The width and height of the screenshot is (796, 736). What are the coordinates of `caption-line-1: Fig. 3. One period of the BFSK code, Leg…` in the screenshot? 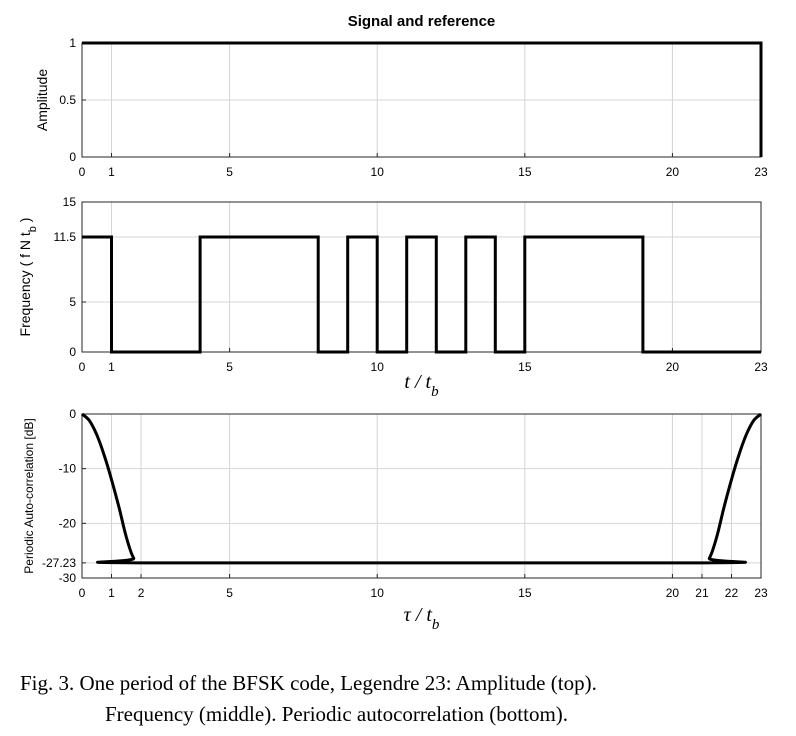 It's located at (308, 683).